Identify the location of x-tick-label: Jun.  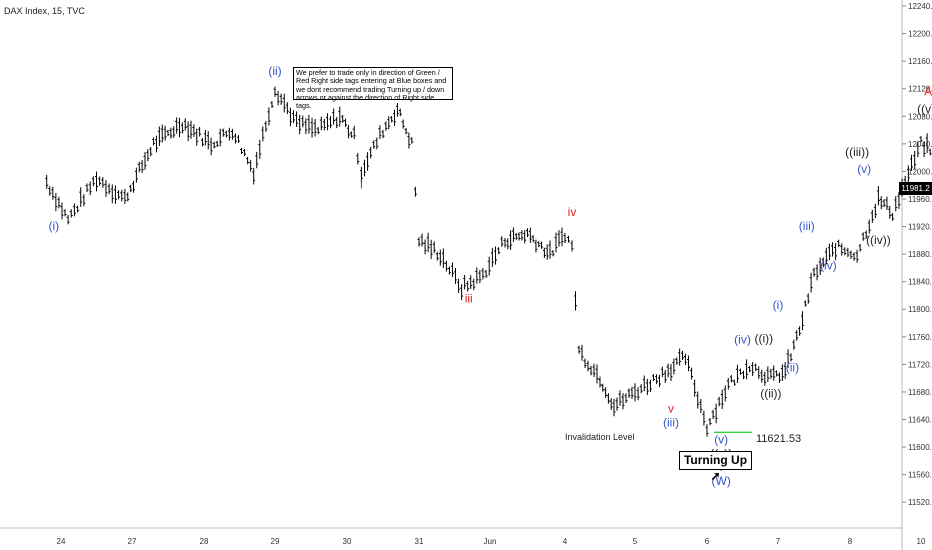
(490, 541).